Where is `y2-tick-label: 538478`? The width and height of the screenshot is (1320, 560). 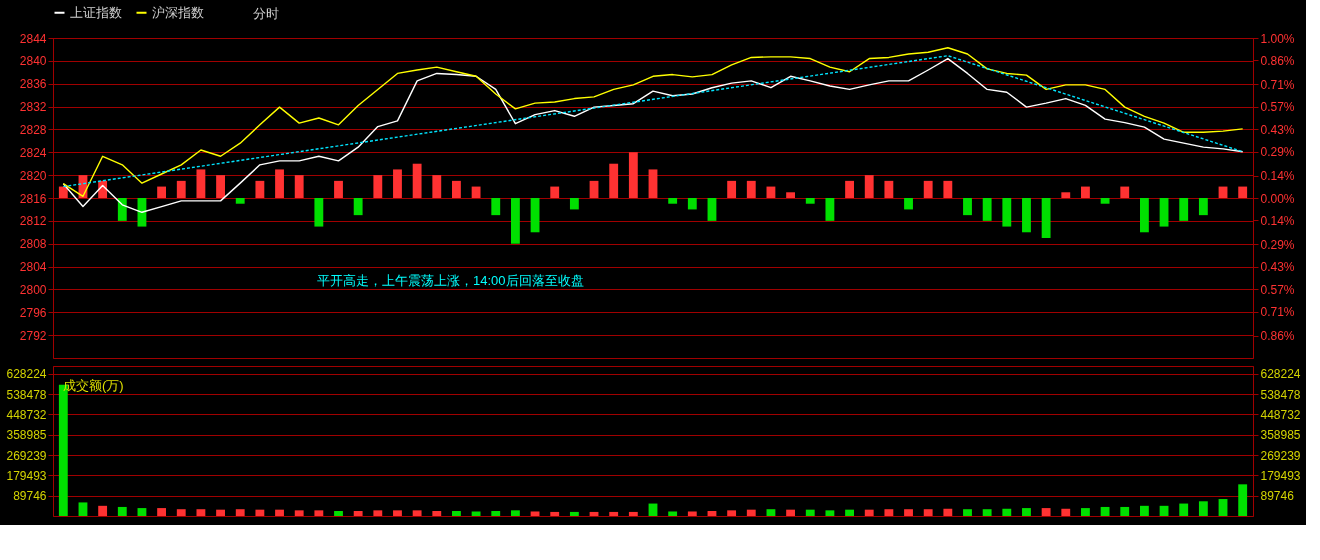 y2-tick-label: 538478 is located at coordinates (1280, 394).